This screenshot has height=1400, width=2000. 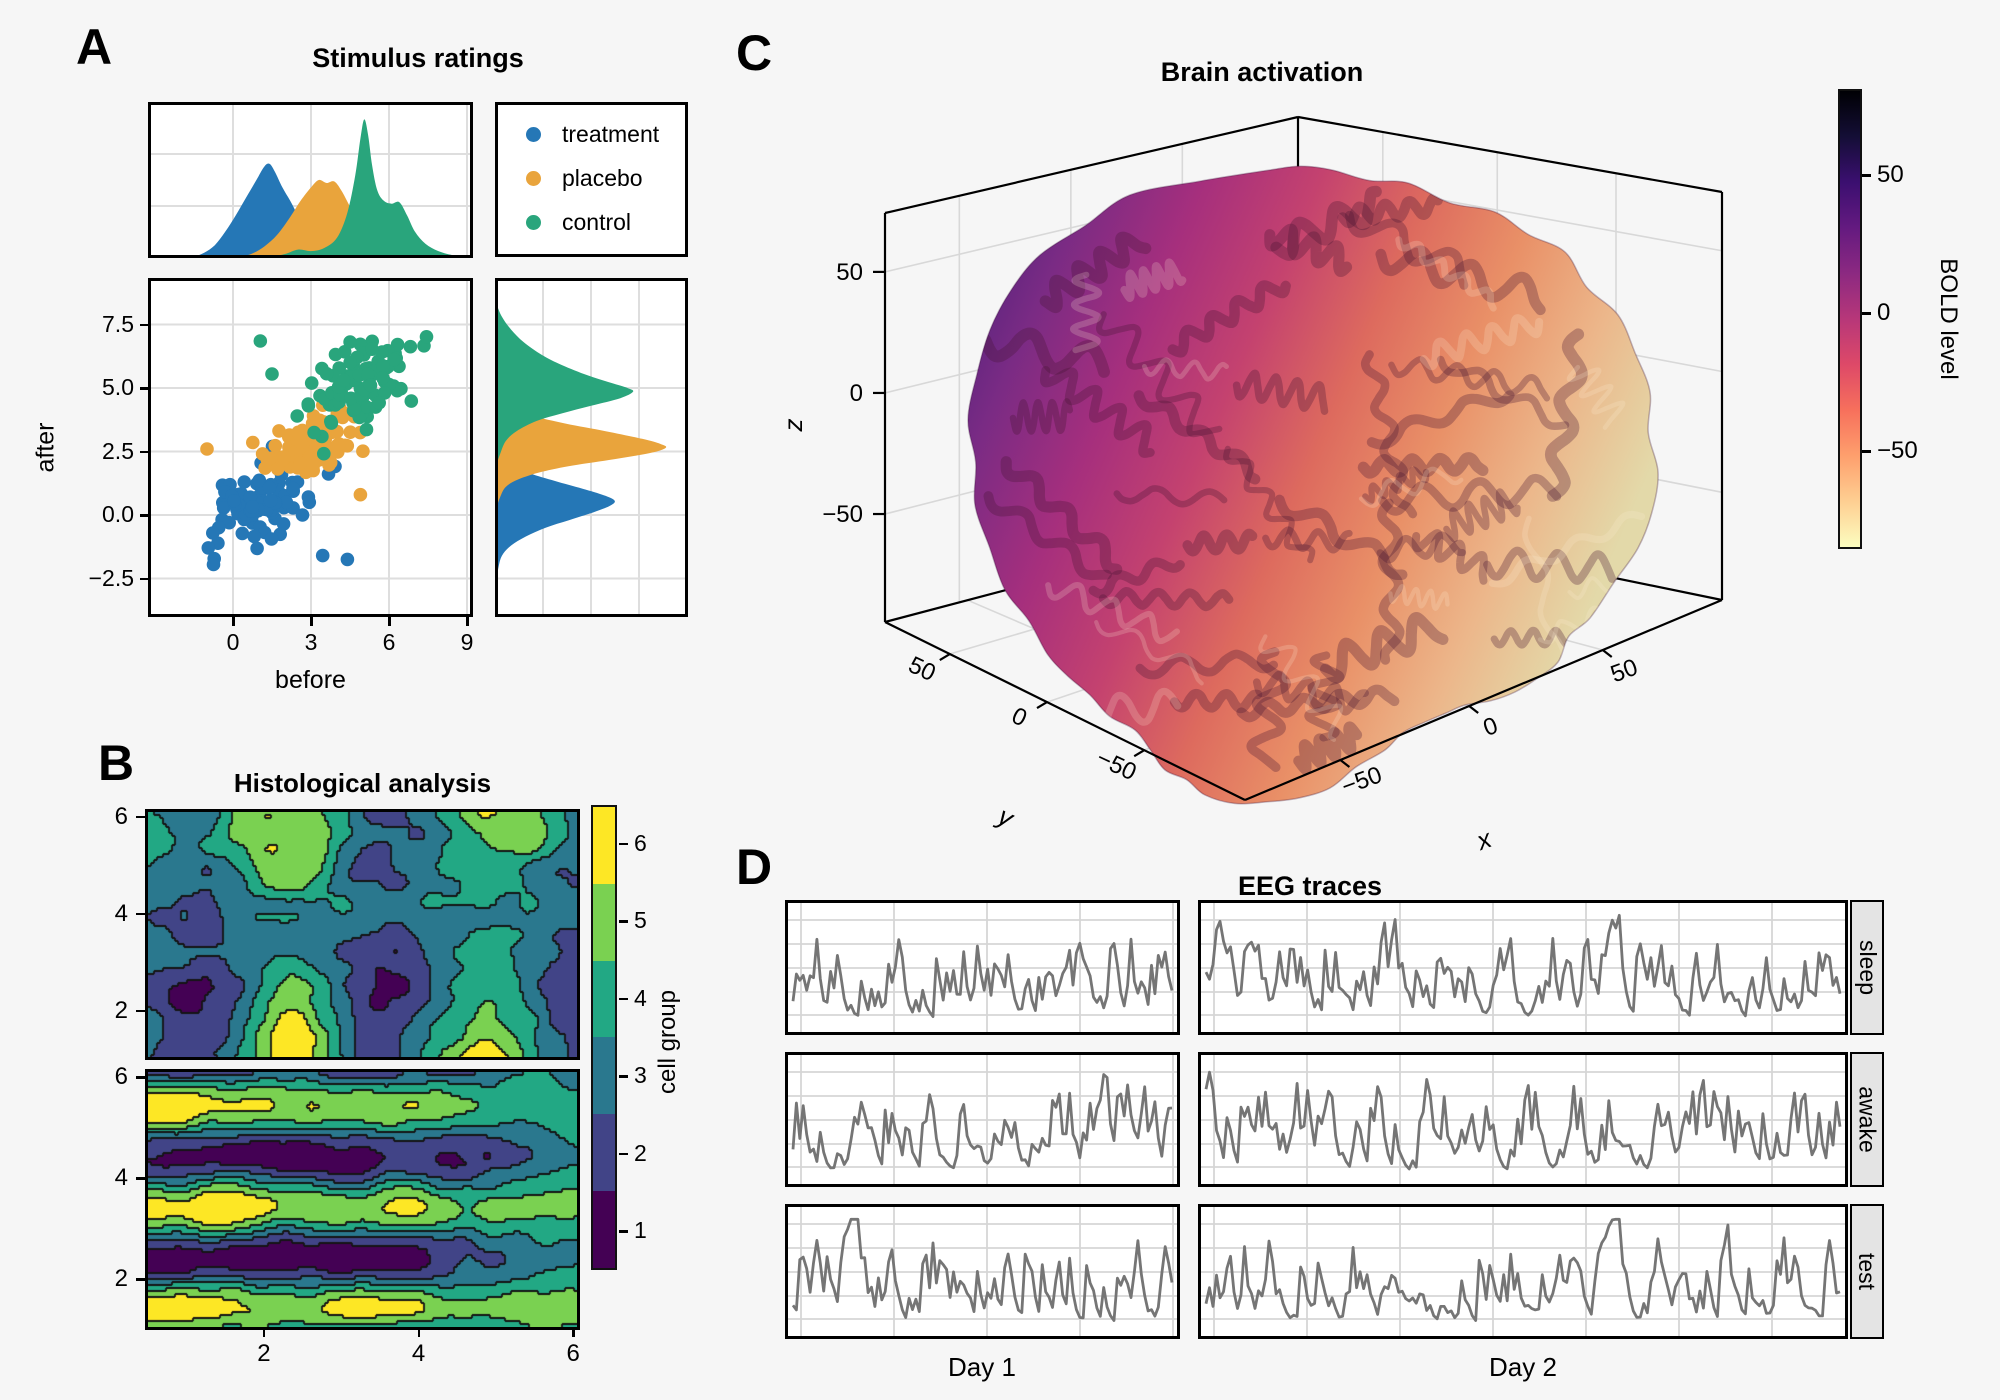 I want to click on b-x-tick-label: 4, so click(x=418, y=1353).